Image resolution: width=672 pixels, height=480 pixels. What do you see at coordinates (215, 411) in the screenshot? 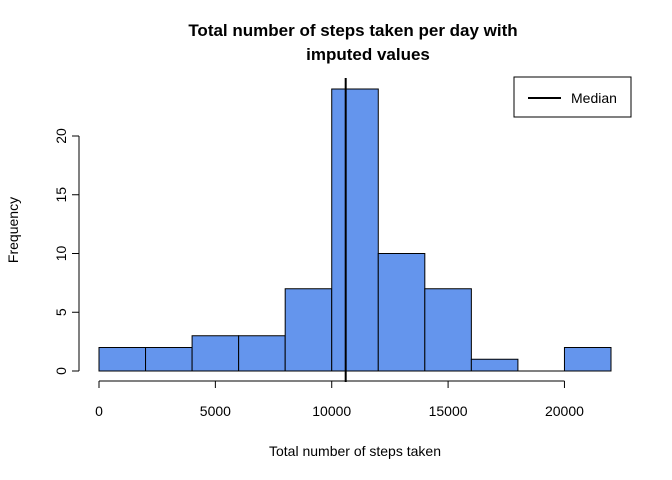
I see `x-tick-label-1: 5000` at bounding box center [215, 411].